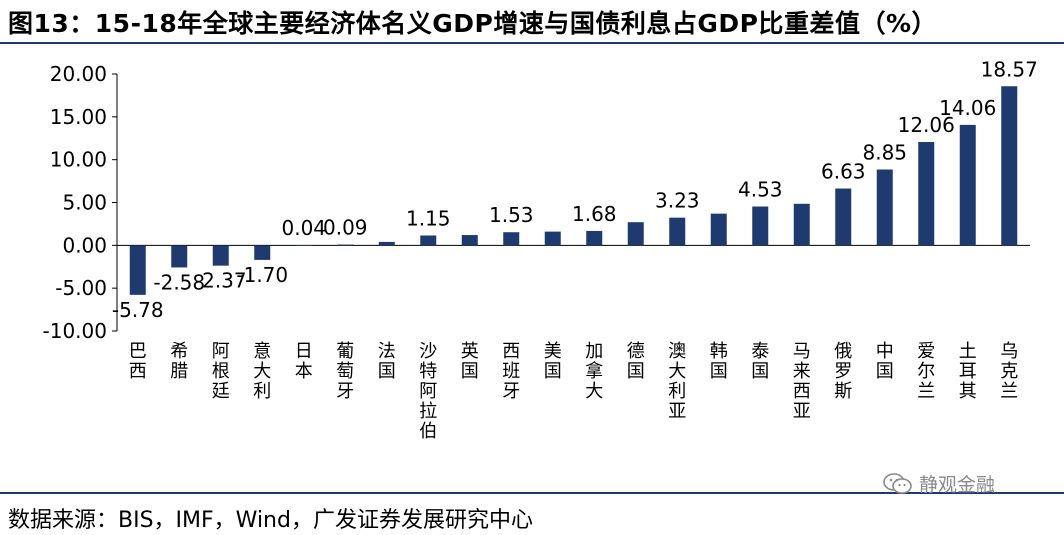 The width and height of the screenshot is (1064, 535). I want to click on wechat-icon, so click(897, 483).